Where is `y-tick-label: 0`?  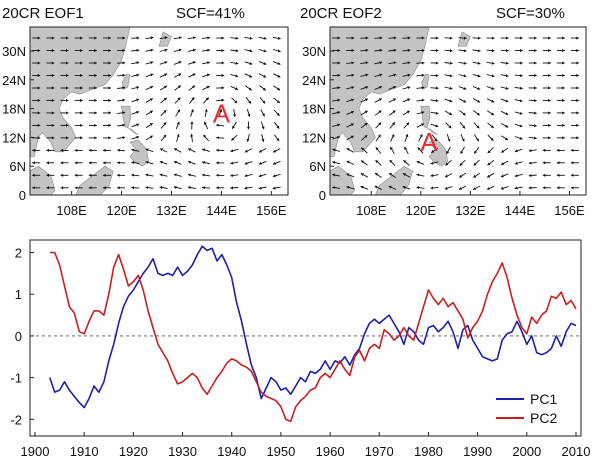
y-tick-label: 0 is located at coordinates (18, 336).